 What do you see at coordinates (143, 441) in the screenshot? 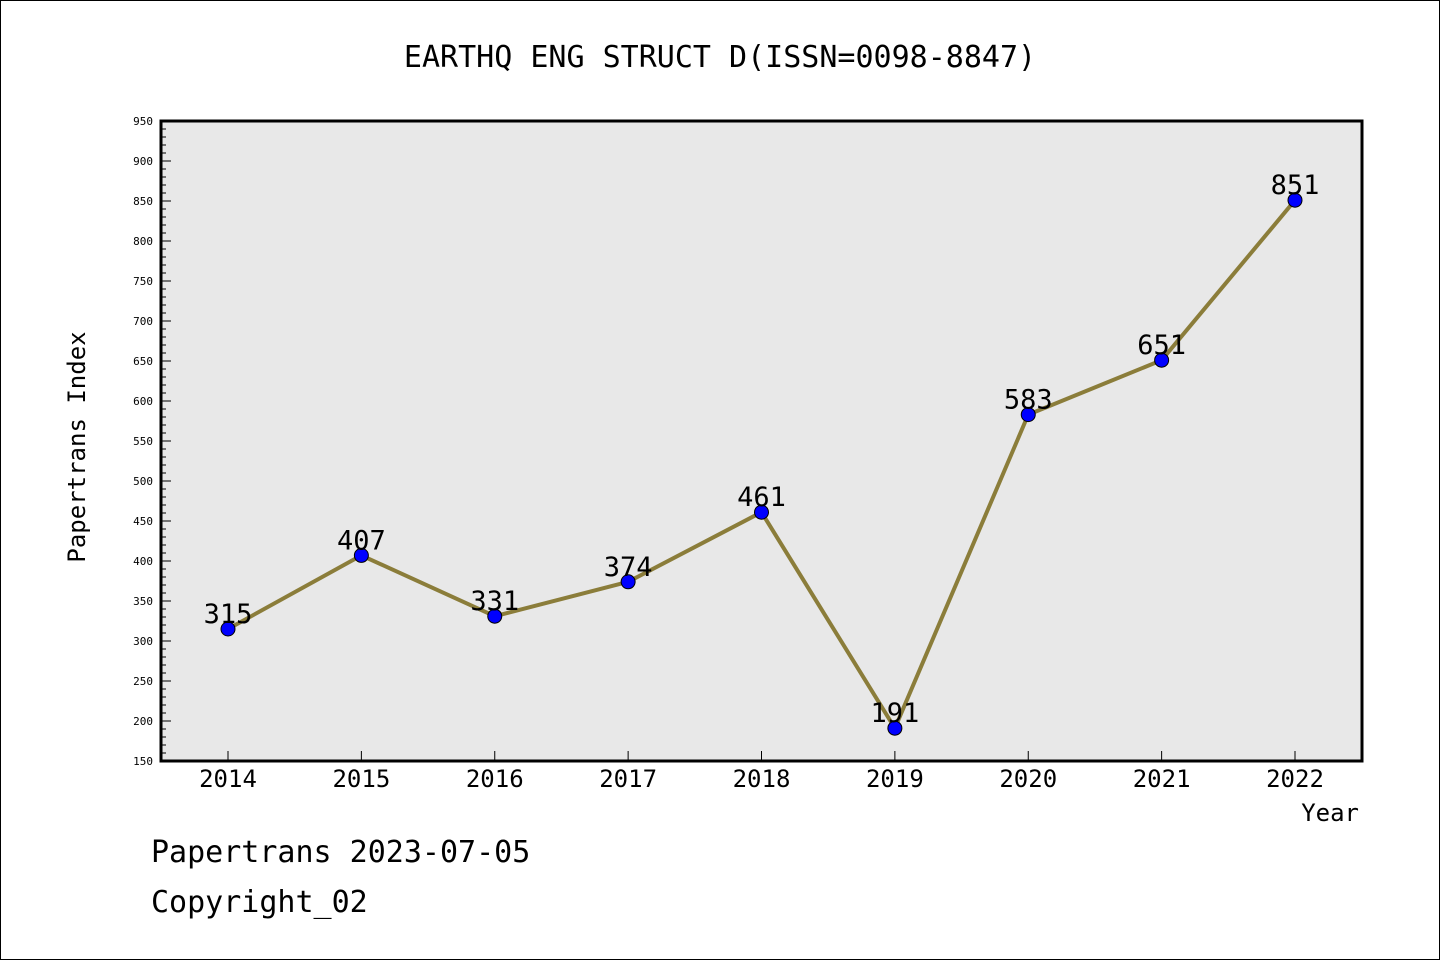
I see `y-tick-label: 550` at bounding box center [143, 441].